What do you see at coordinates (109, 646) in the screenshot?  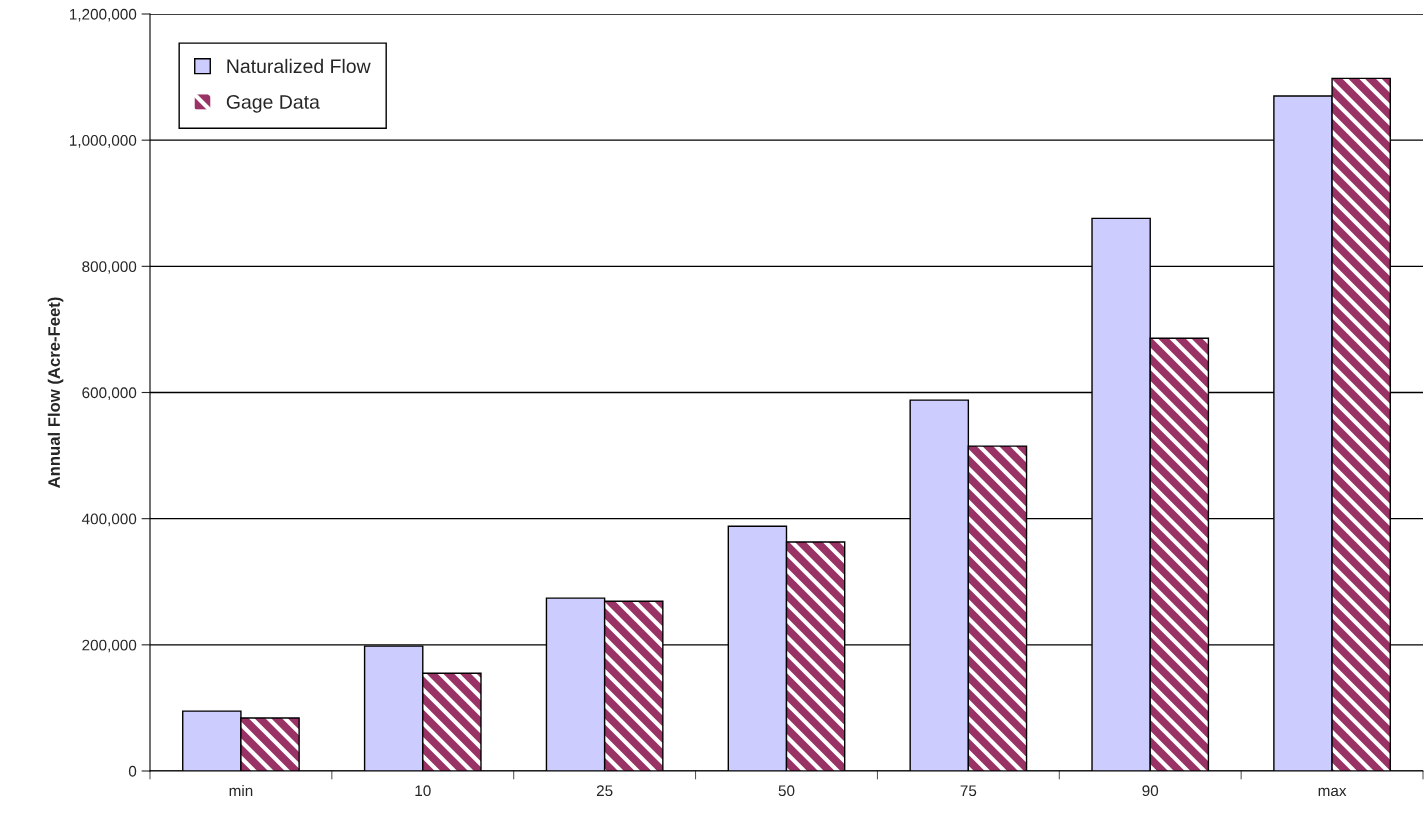 I see `y-tick-label: 200,000` at bounding box center [109, 646].